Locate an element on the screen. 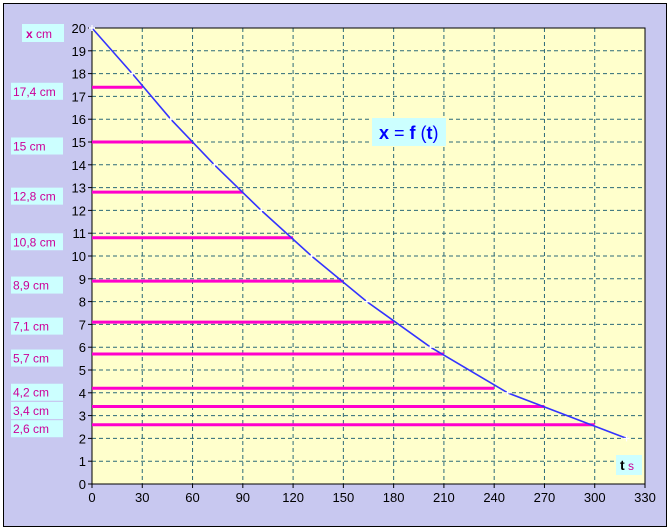  y-tick-label: 1 is located at coordinates (82, 461).